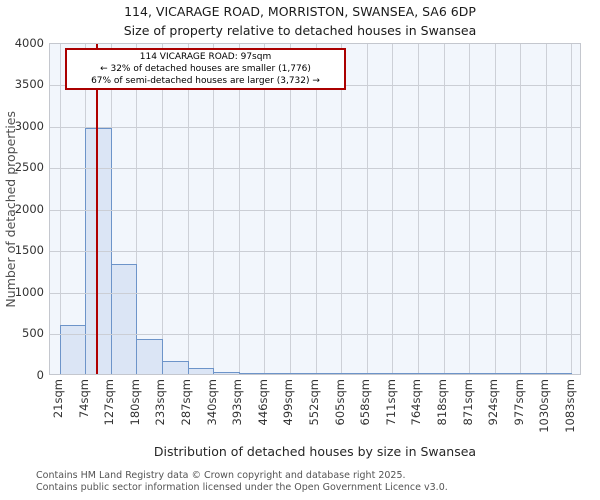 The image size is (600, 500). Describe the element at coordinates (29, 125) in the screenshot. I see `y-tick-label: 3000` at that location.